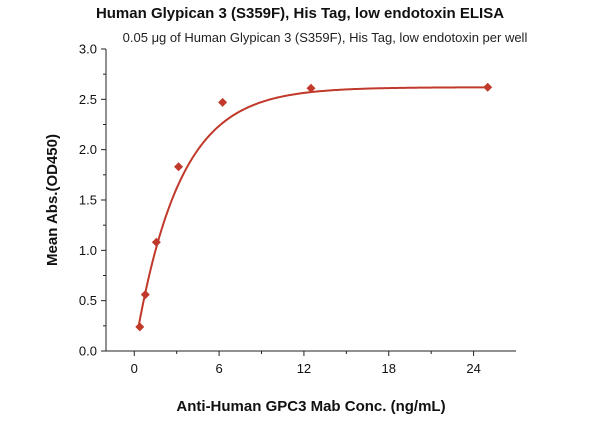 The height and width of the screenshot is (421, 600). What do you see at coordinates (88, 300) in the screenshot?
I see `y-tick-label: 0.5` at bounding box center [88, 300].